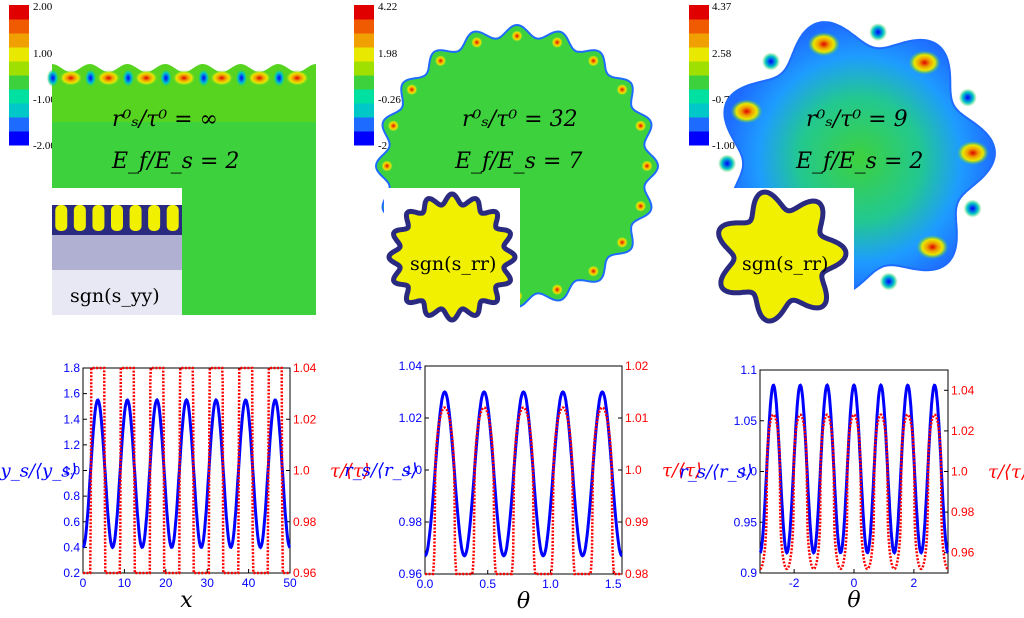 The width and height of the screenshot is (1024, 618). I want to click on y-right-tick-label: 1.04, so click(305, 368).